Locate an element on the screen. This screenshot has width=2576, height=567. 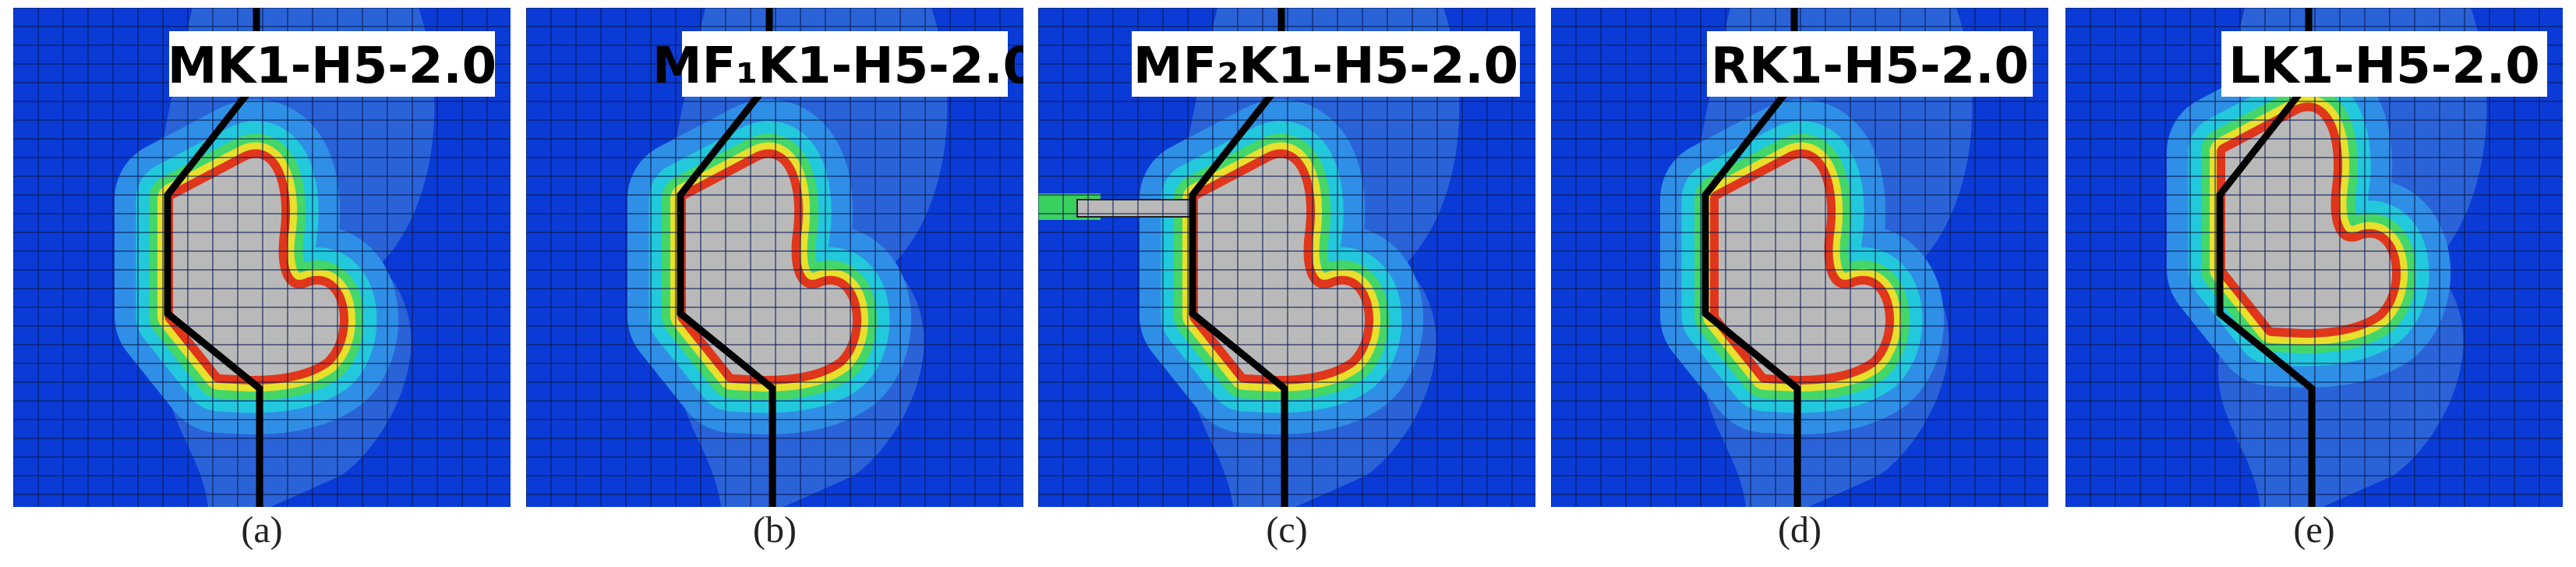
panel-label: RK1-H5-2.0 is located at coordinates (1870, 66).